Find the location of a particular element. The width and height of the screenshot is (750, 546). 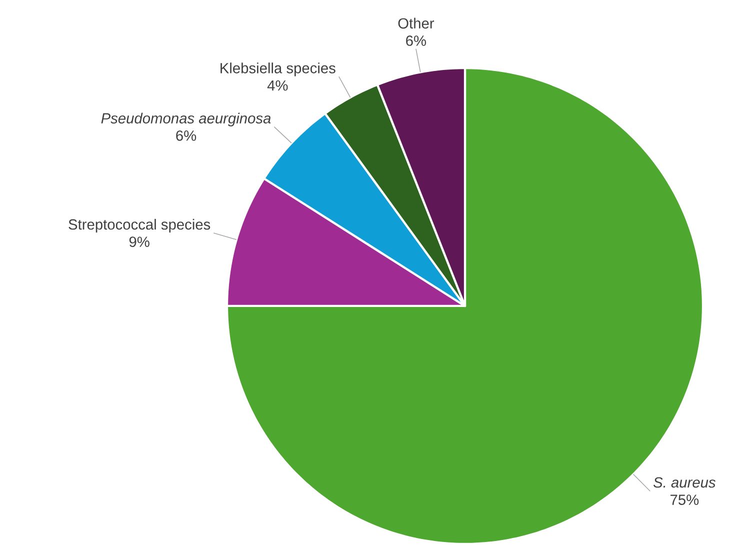

slice-label: Klebsiella species is located at coordinates (278, 69).